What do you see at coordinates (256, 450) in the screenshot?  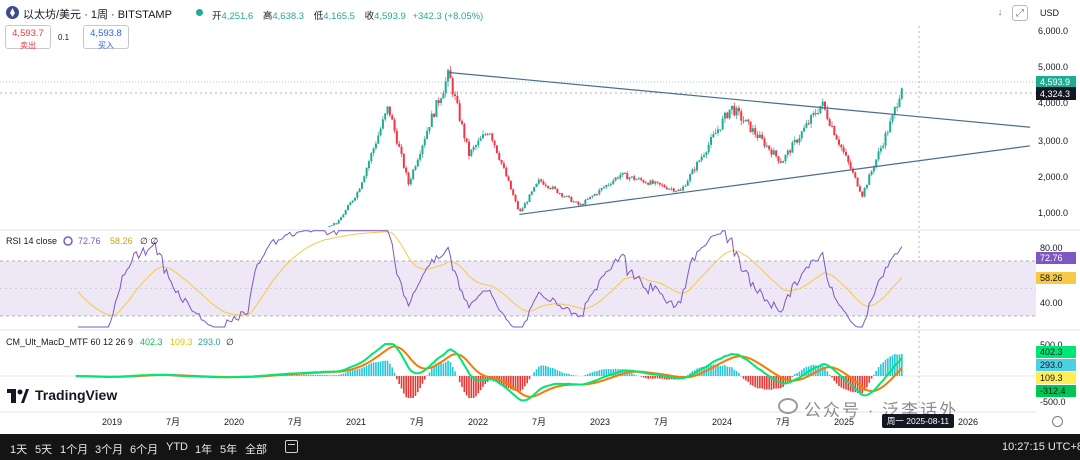 I see `range-all-button: 全部` at bounding box center [256, 450].